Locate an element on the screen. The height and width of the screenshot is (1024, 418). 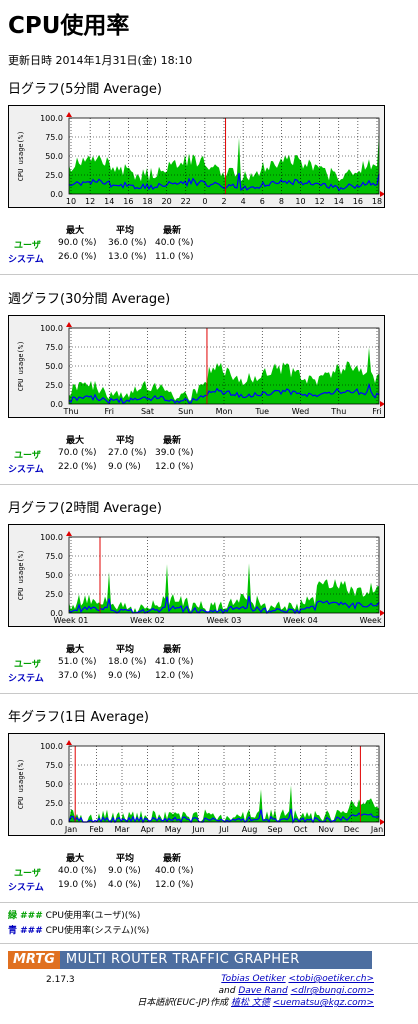
xtick-label-4: Week 05 is located at coordinates (372, 620).